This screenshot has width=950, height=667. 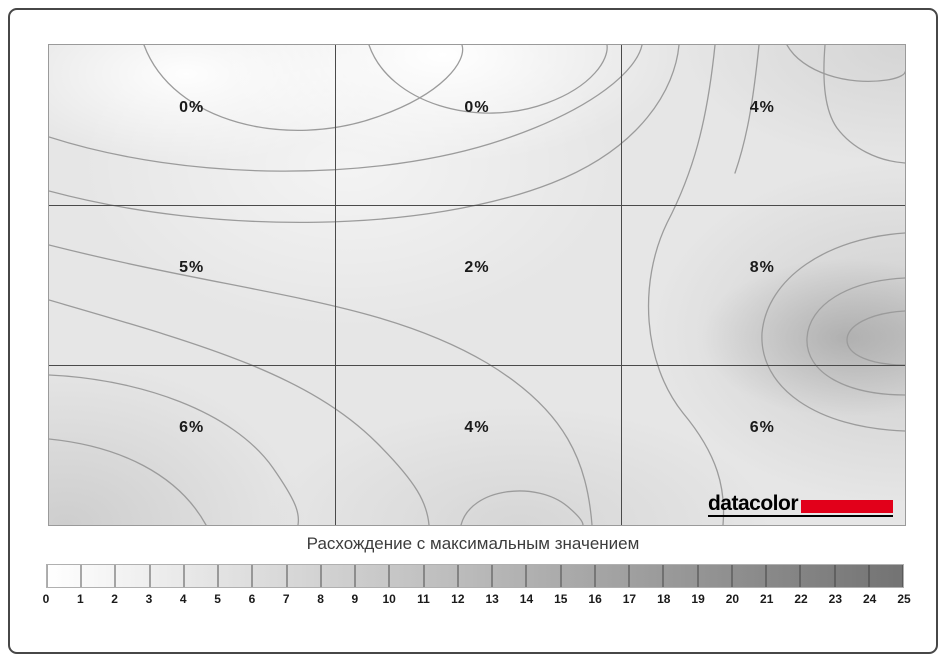 I want to click on colorbar-tick-label: 9, so click(x=355, y=599).